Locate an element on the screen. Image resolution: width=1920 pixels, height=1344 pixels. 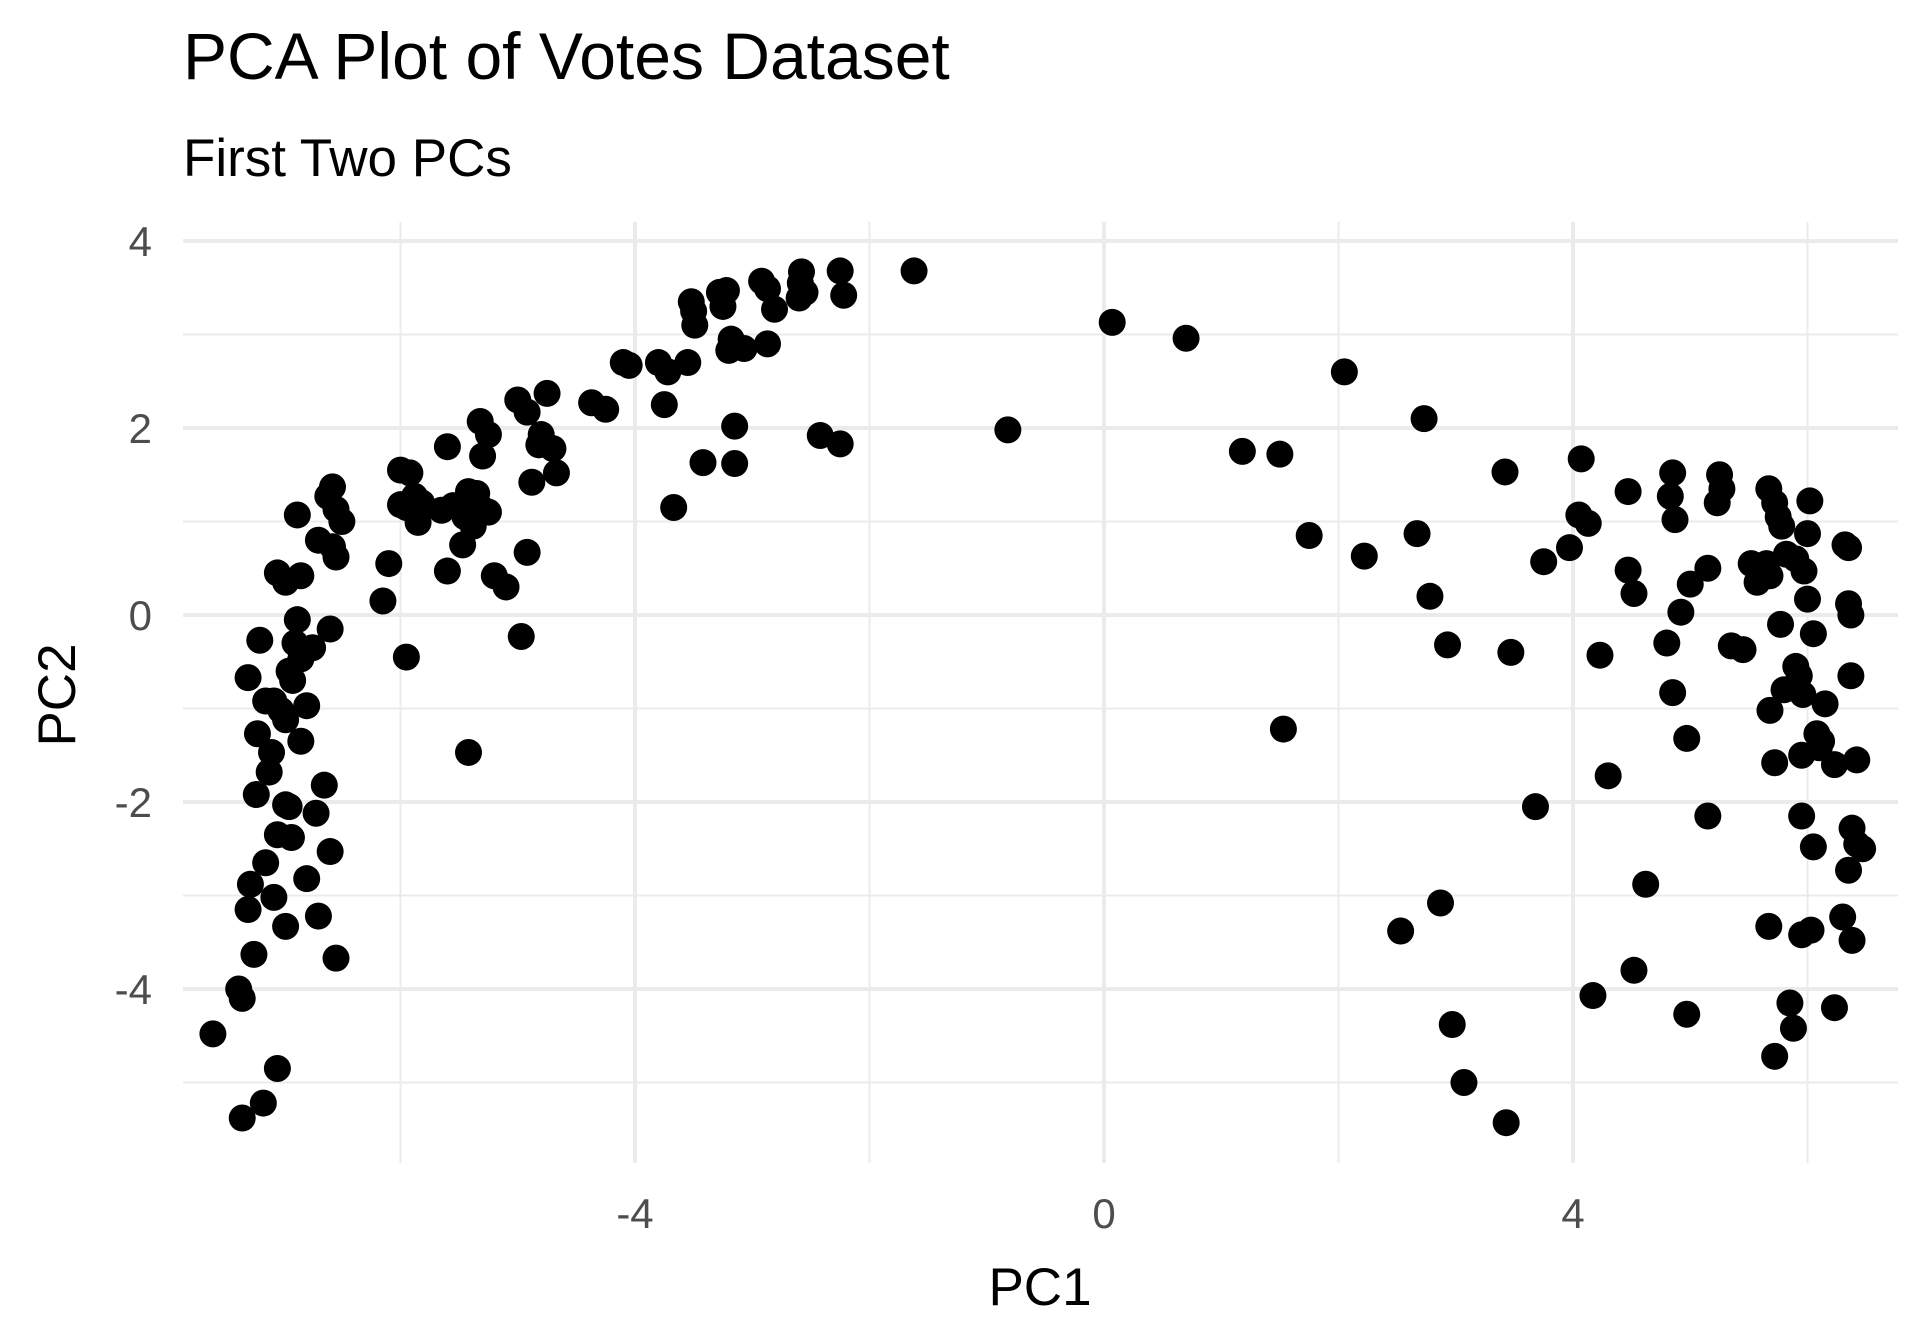
y-tick-label: -4 is located at coordinates (133, 989).